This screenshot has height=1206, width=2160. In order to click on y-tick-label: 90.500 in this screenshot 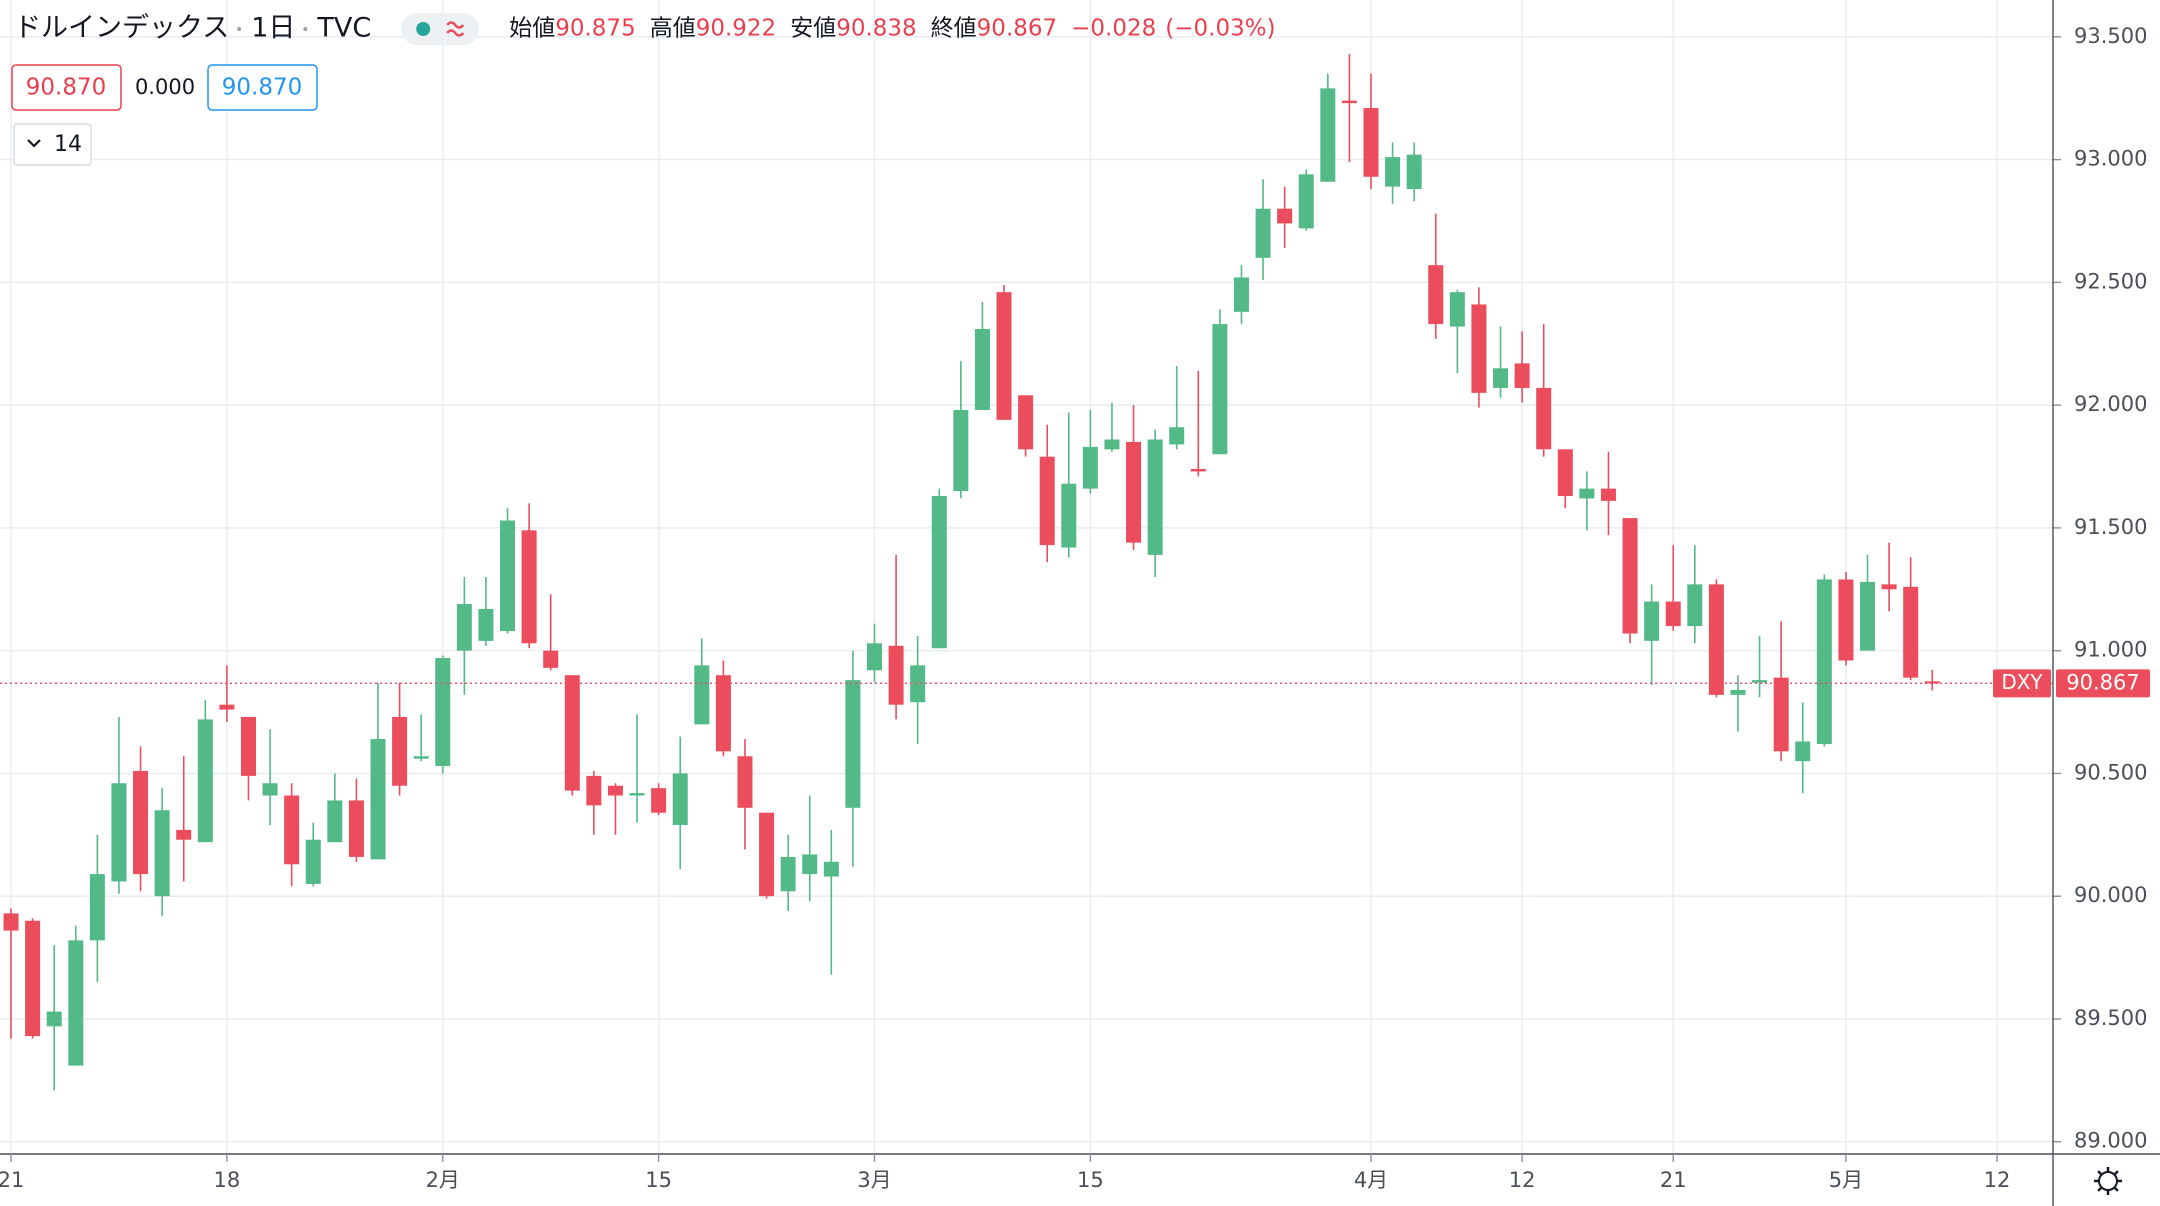, I will do `click(2110, 772)`.